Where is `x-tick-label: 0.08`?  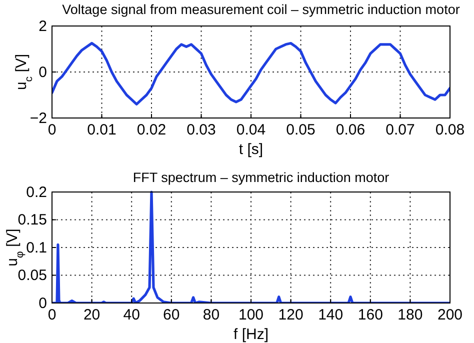 x-tick-label: 0.08 is located at coordinates (450, 130).